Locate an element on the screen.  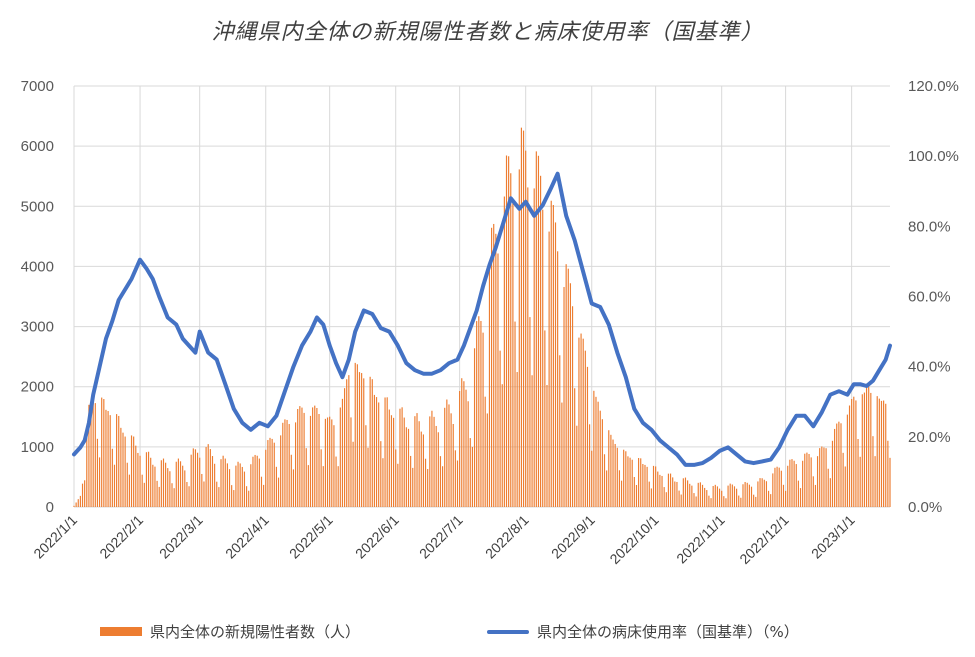
x-tick-label: 2023/1/1 is located at coordinates (833, 537).